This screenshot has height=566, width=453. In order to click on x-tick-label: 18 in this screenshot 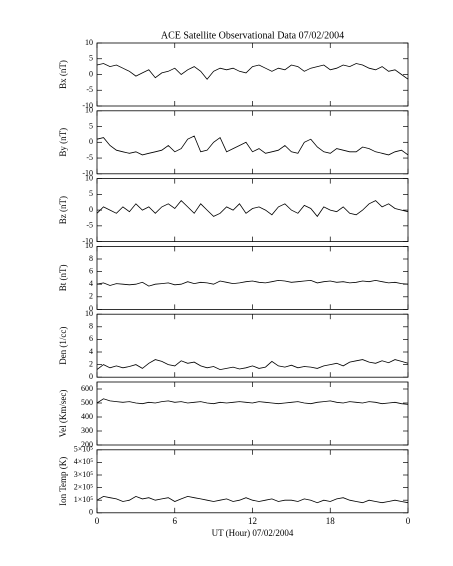, I will do `click(331, 521)`.